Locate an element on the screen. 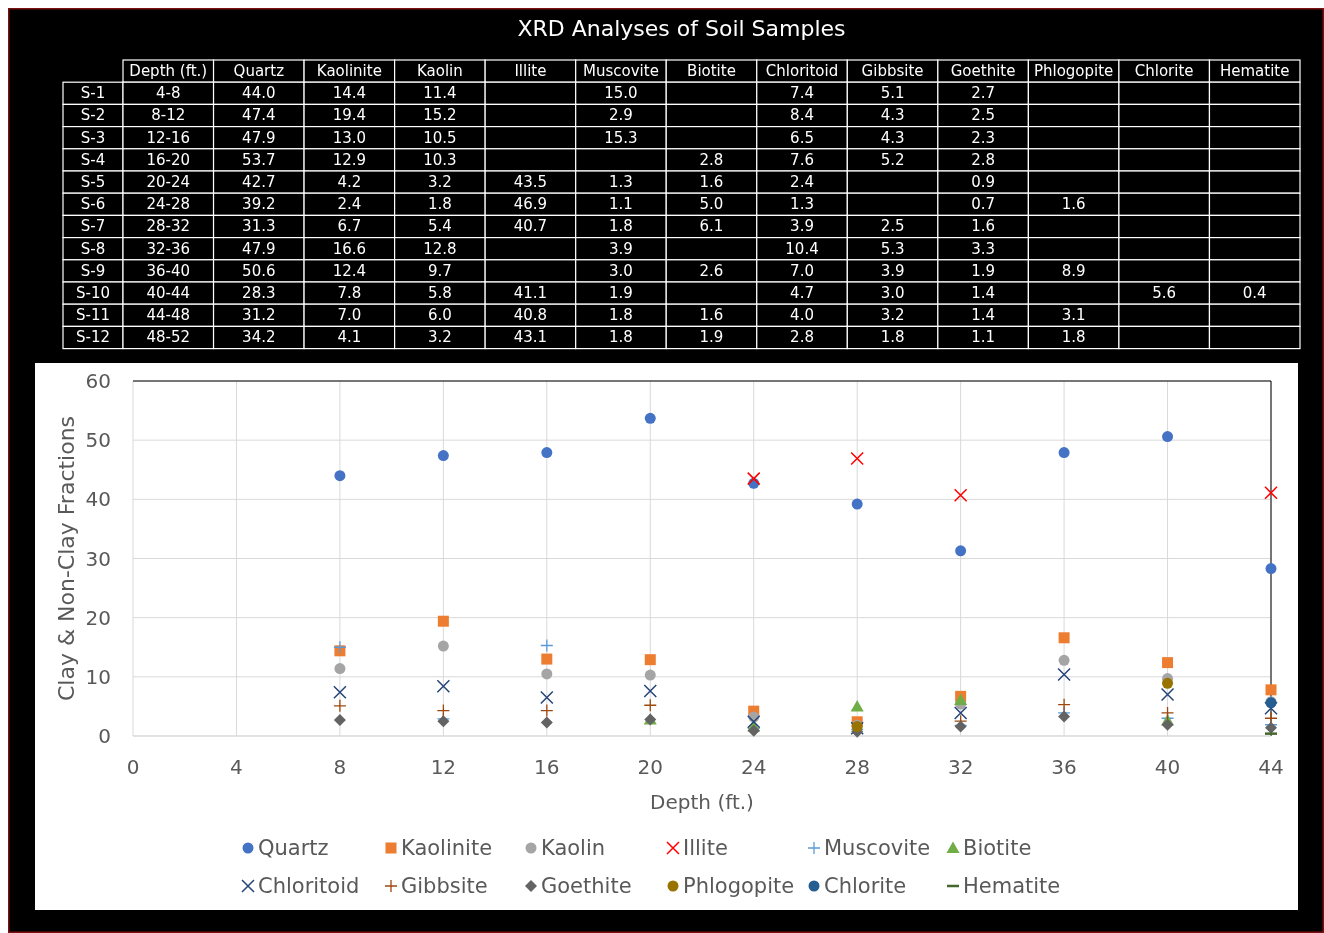  data-label: 4.2 is located at coordinates (349, 182).